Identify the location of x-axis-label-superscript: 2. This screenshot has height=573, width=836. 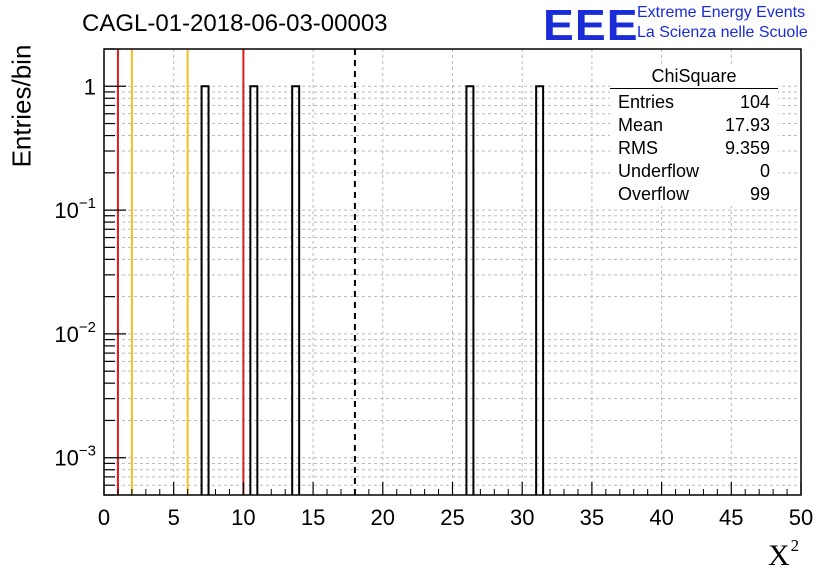
(795, 545).